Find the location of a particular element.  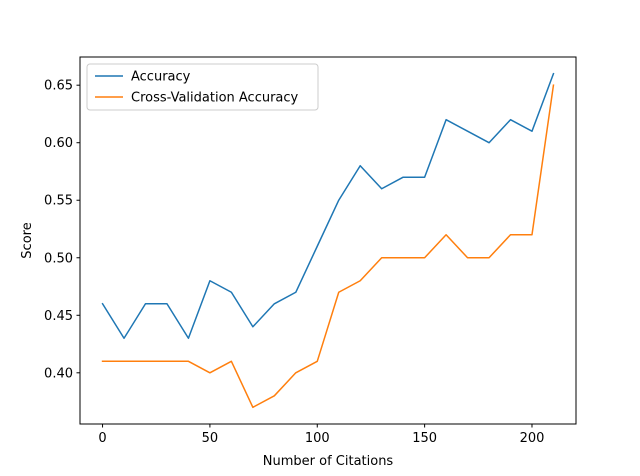

y-tick-label: 0.40 is located at coordinates (58, 373).